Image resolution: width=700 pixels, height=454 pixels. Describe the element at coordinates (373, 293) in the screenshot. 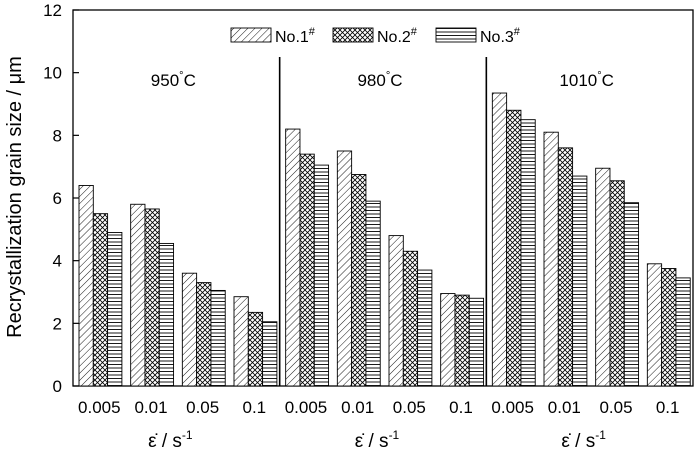

I see `bar-no3-980-0.01` at that location.